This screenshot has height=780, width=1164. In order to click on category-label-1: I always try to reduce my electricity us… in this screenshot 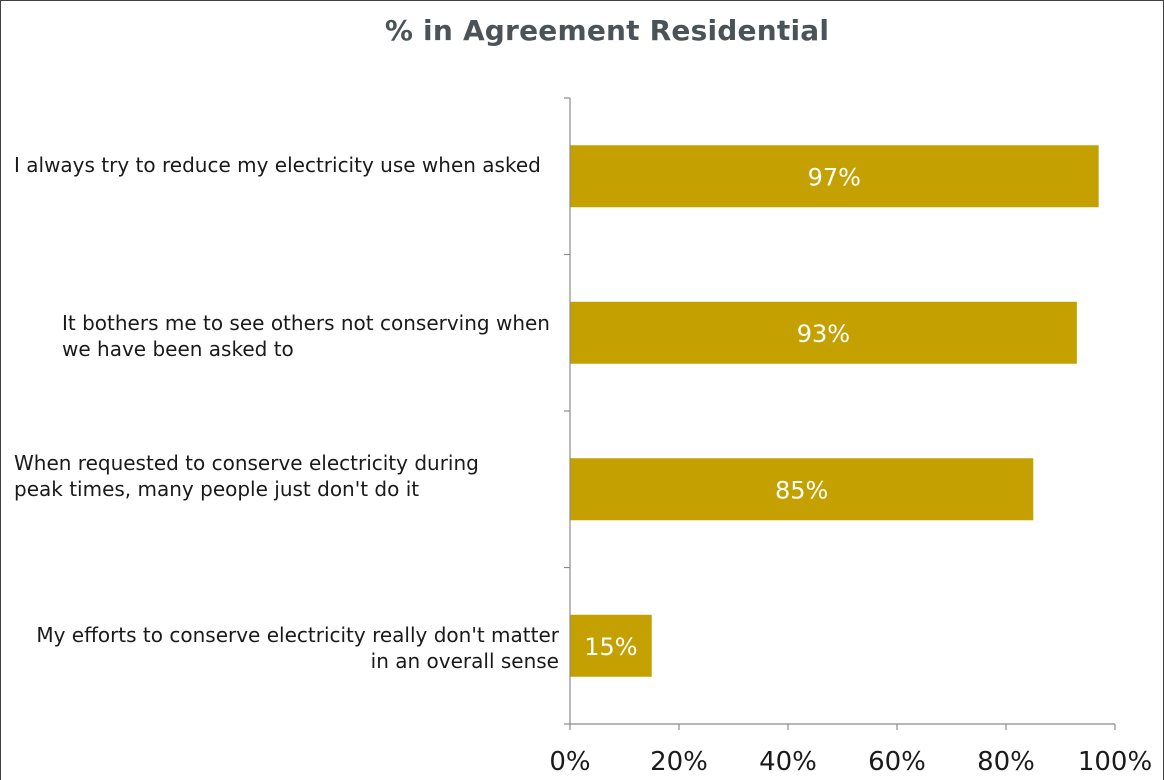, I will do `click(277, 165)`.